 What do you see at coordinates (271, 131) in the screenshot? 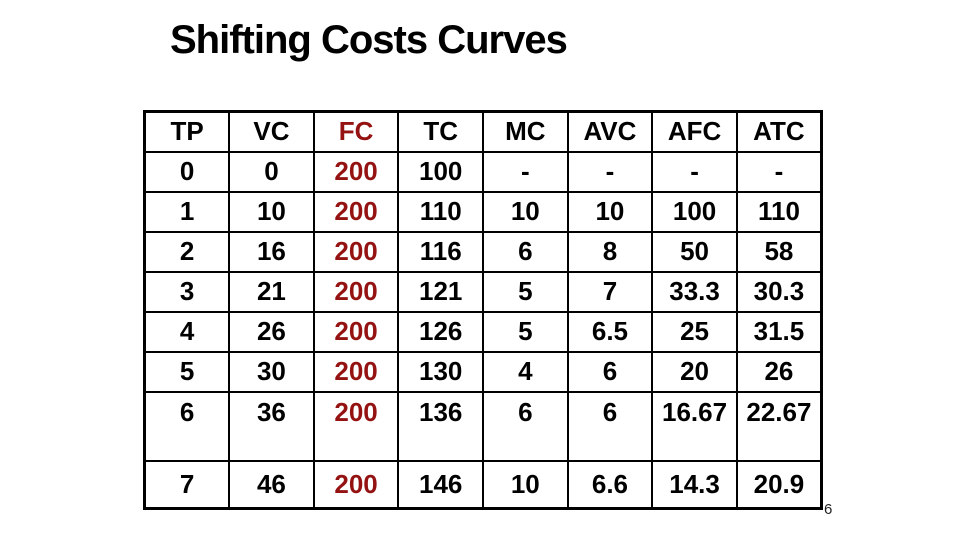
I see `col-header-vc: VC` at bounding box center [271, 131].